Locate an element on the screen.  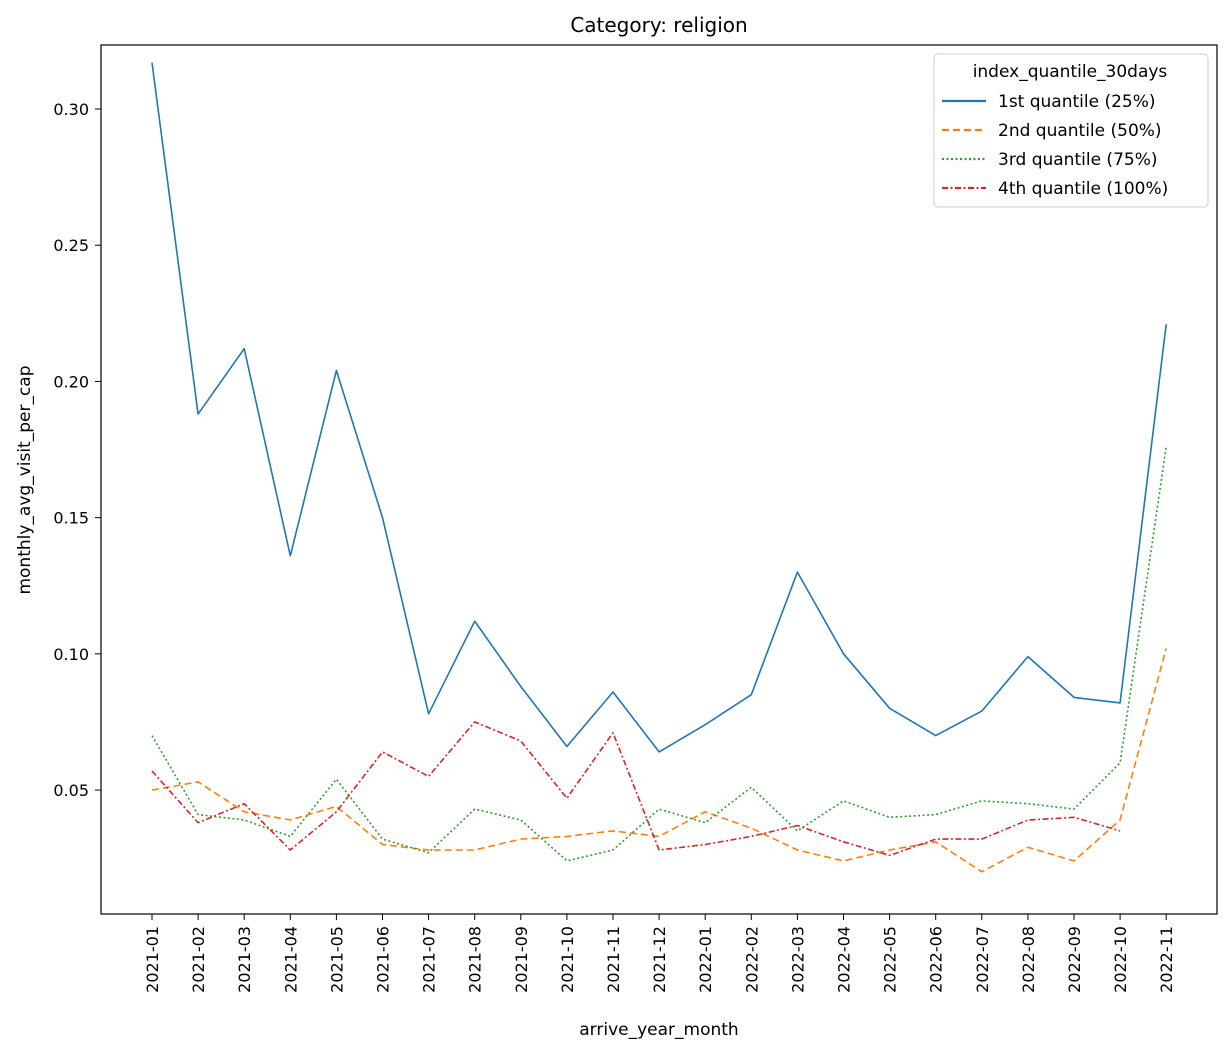
x-tick-label: 2021-09 is located at coordinates (521, 959).